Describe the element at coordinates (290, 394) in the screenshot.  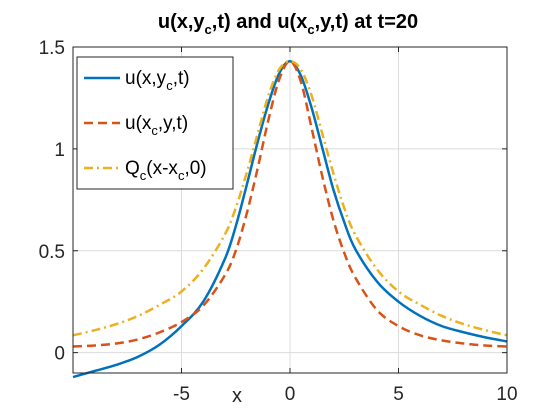
I see `x-tick-label: 0` at that location.